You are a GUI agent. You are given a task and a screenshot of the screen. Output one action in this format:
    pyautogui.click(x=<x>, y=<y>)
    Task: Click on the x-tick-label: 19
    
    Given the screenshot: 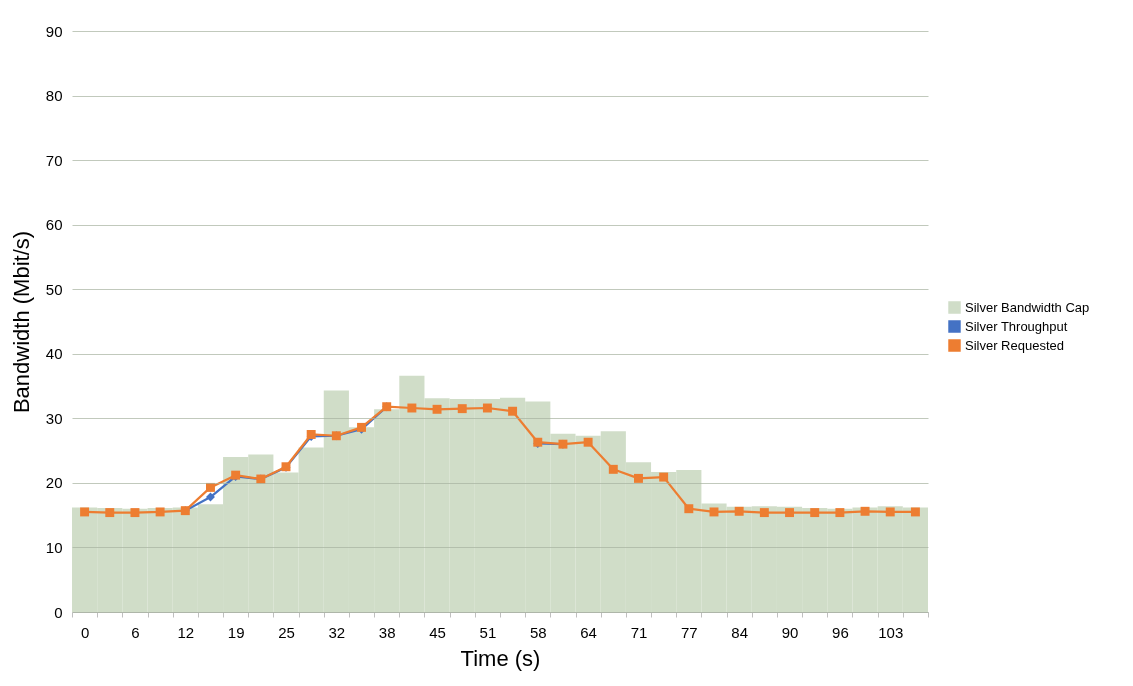 What is the action you would take?
    pyautogui.click(x=236, y=632)
    